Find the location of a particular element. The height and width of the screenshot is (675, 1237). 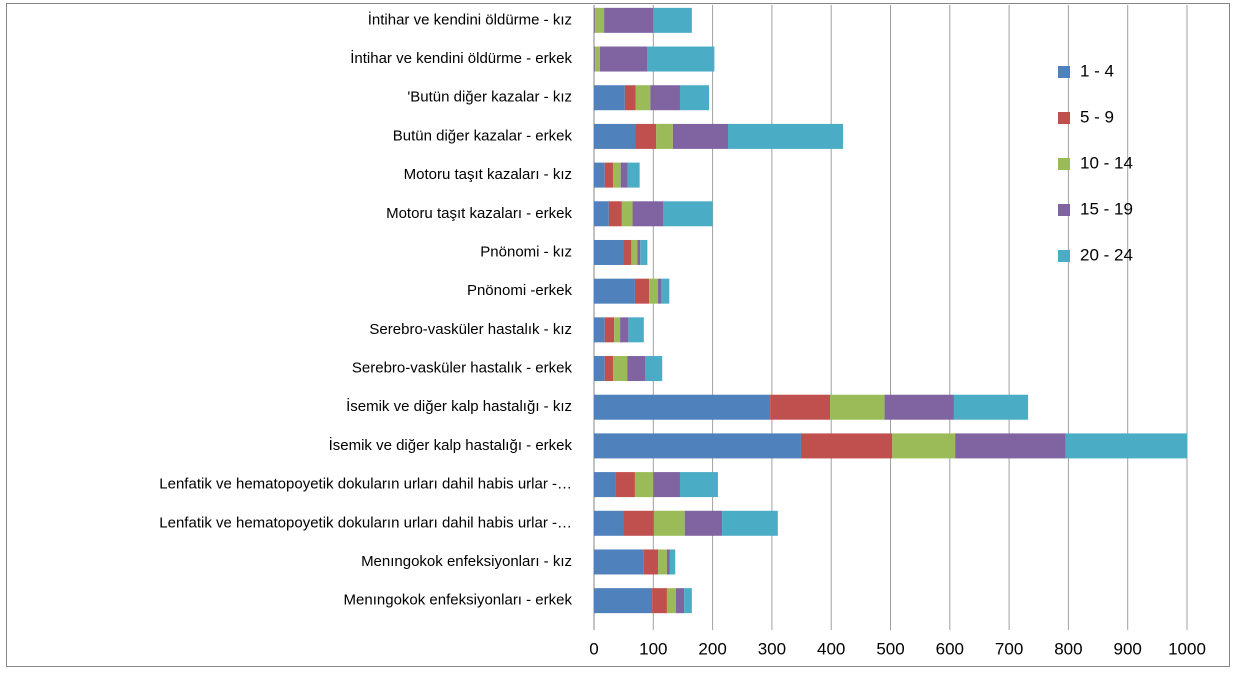

x-tick-label: 1000 is located at coordinates (1187, 648).